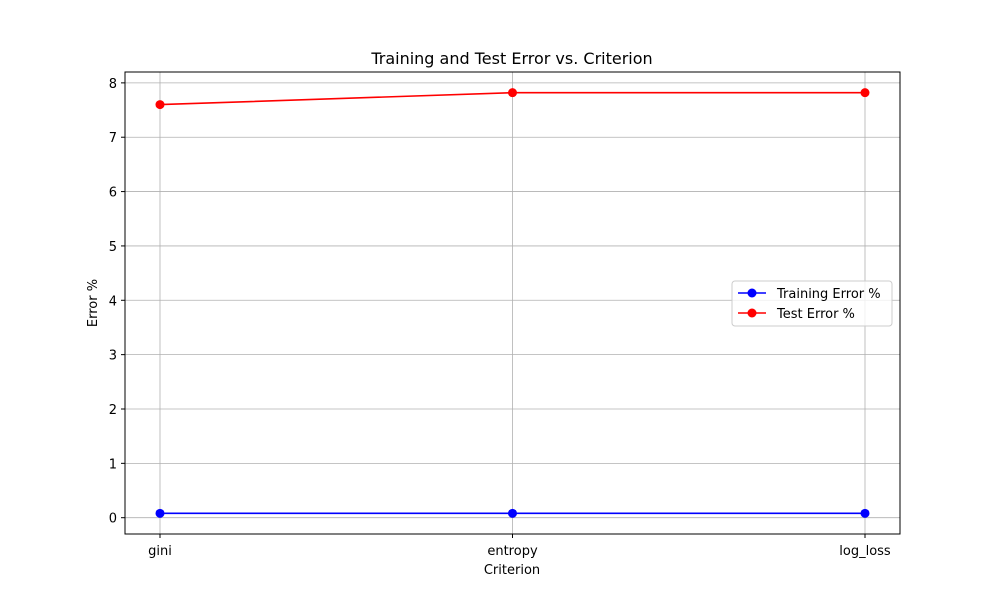 Image resolution: width=1000 pixels, height=600 pixels. What do you see at coordinates (113, 138) in the screenshot?
I see `y-tick-label: 7` at bounding box center [113, 138].